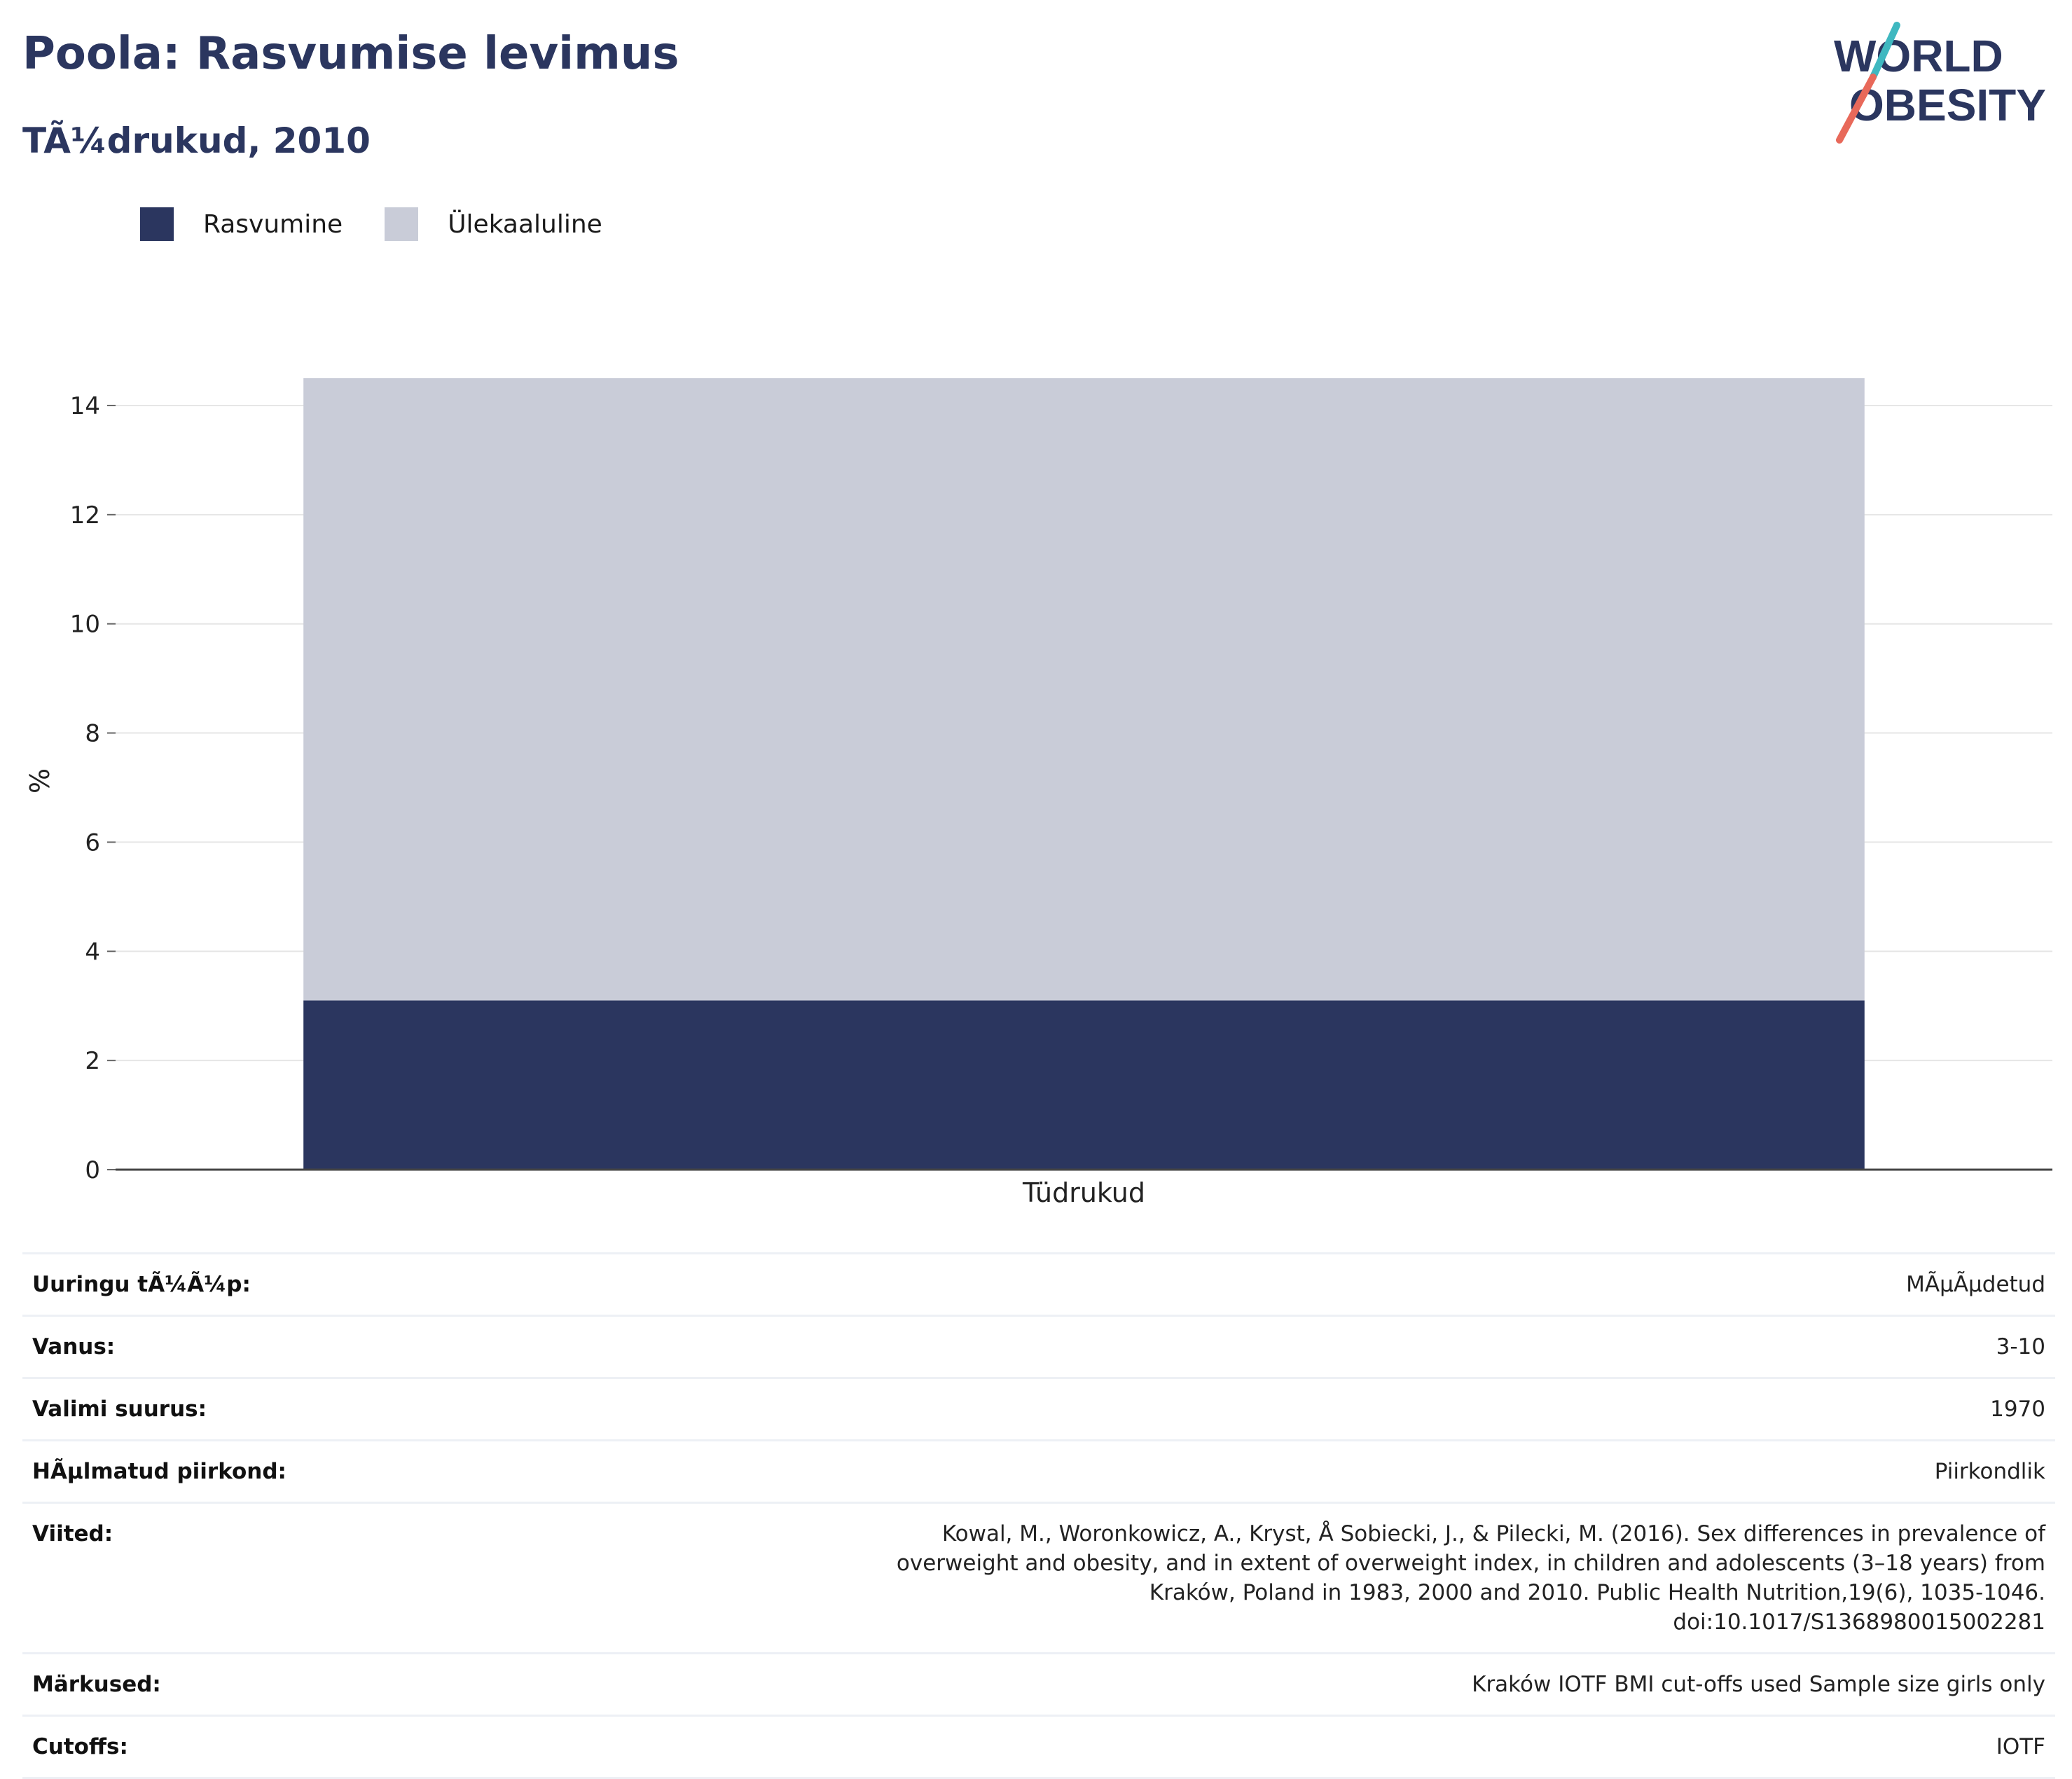 The height and width of the screenshot is (1779, 2072). Describe the element at coordinates (1919, 56) in the screenshot. I see `logo-line1: WORLD` at that location.